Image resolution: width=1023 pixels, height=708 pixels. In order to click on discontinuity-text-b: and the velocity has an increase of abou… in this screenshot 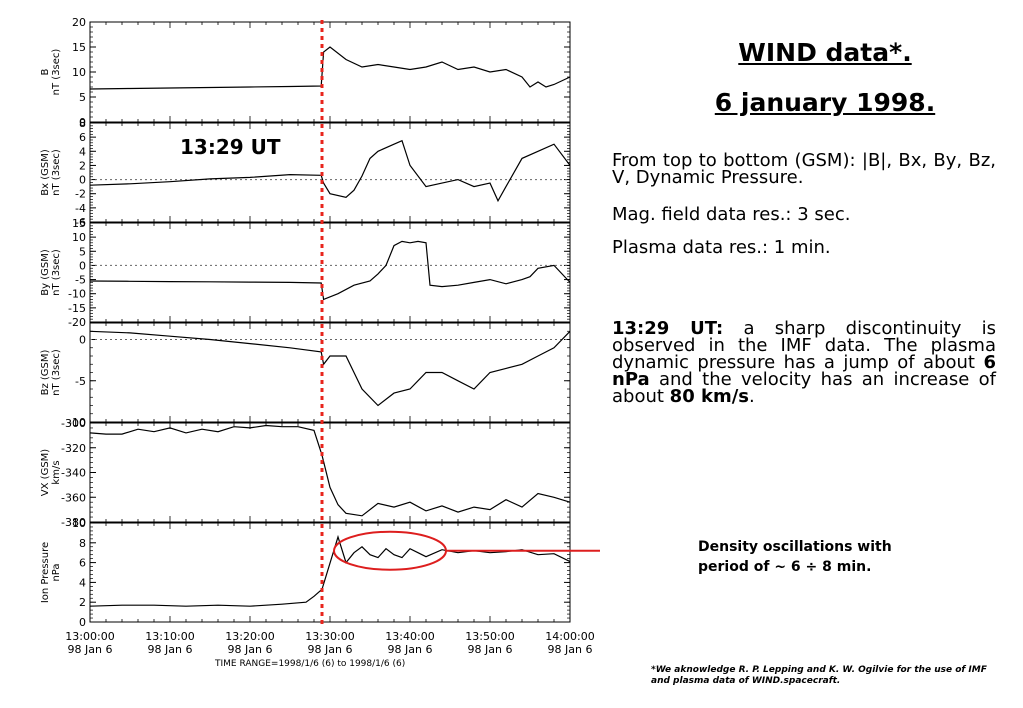, I will do `click(804, 388)`.